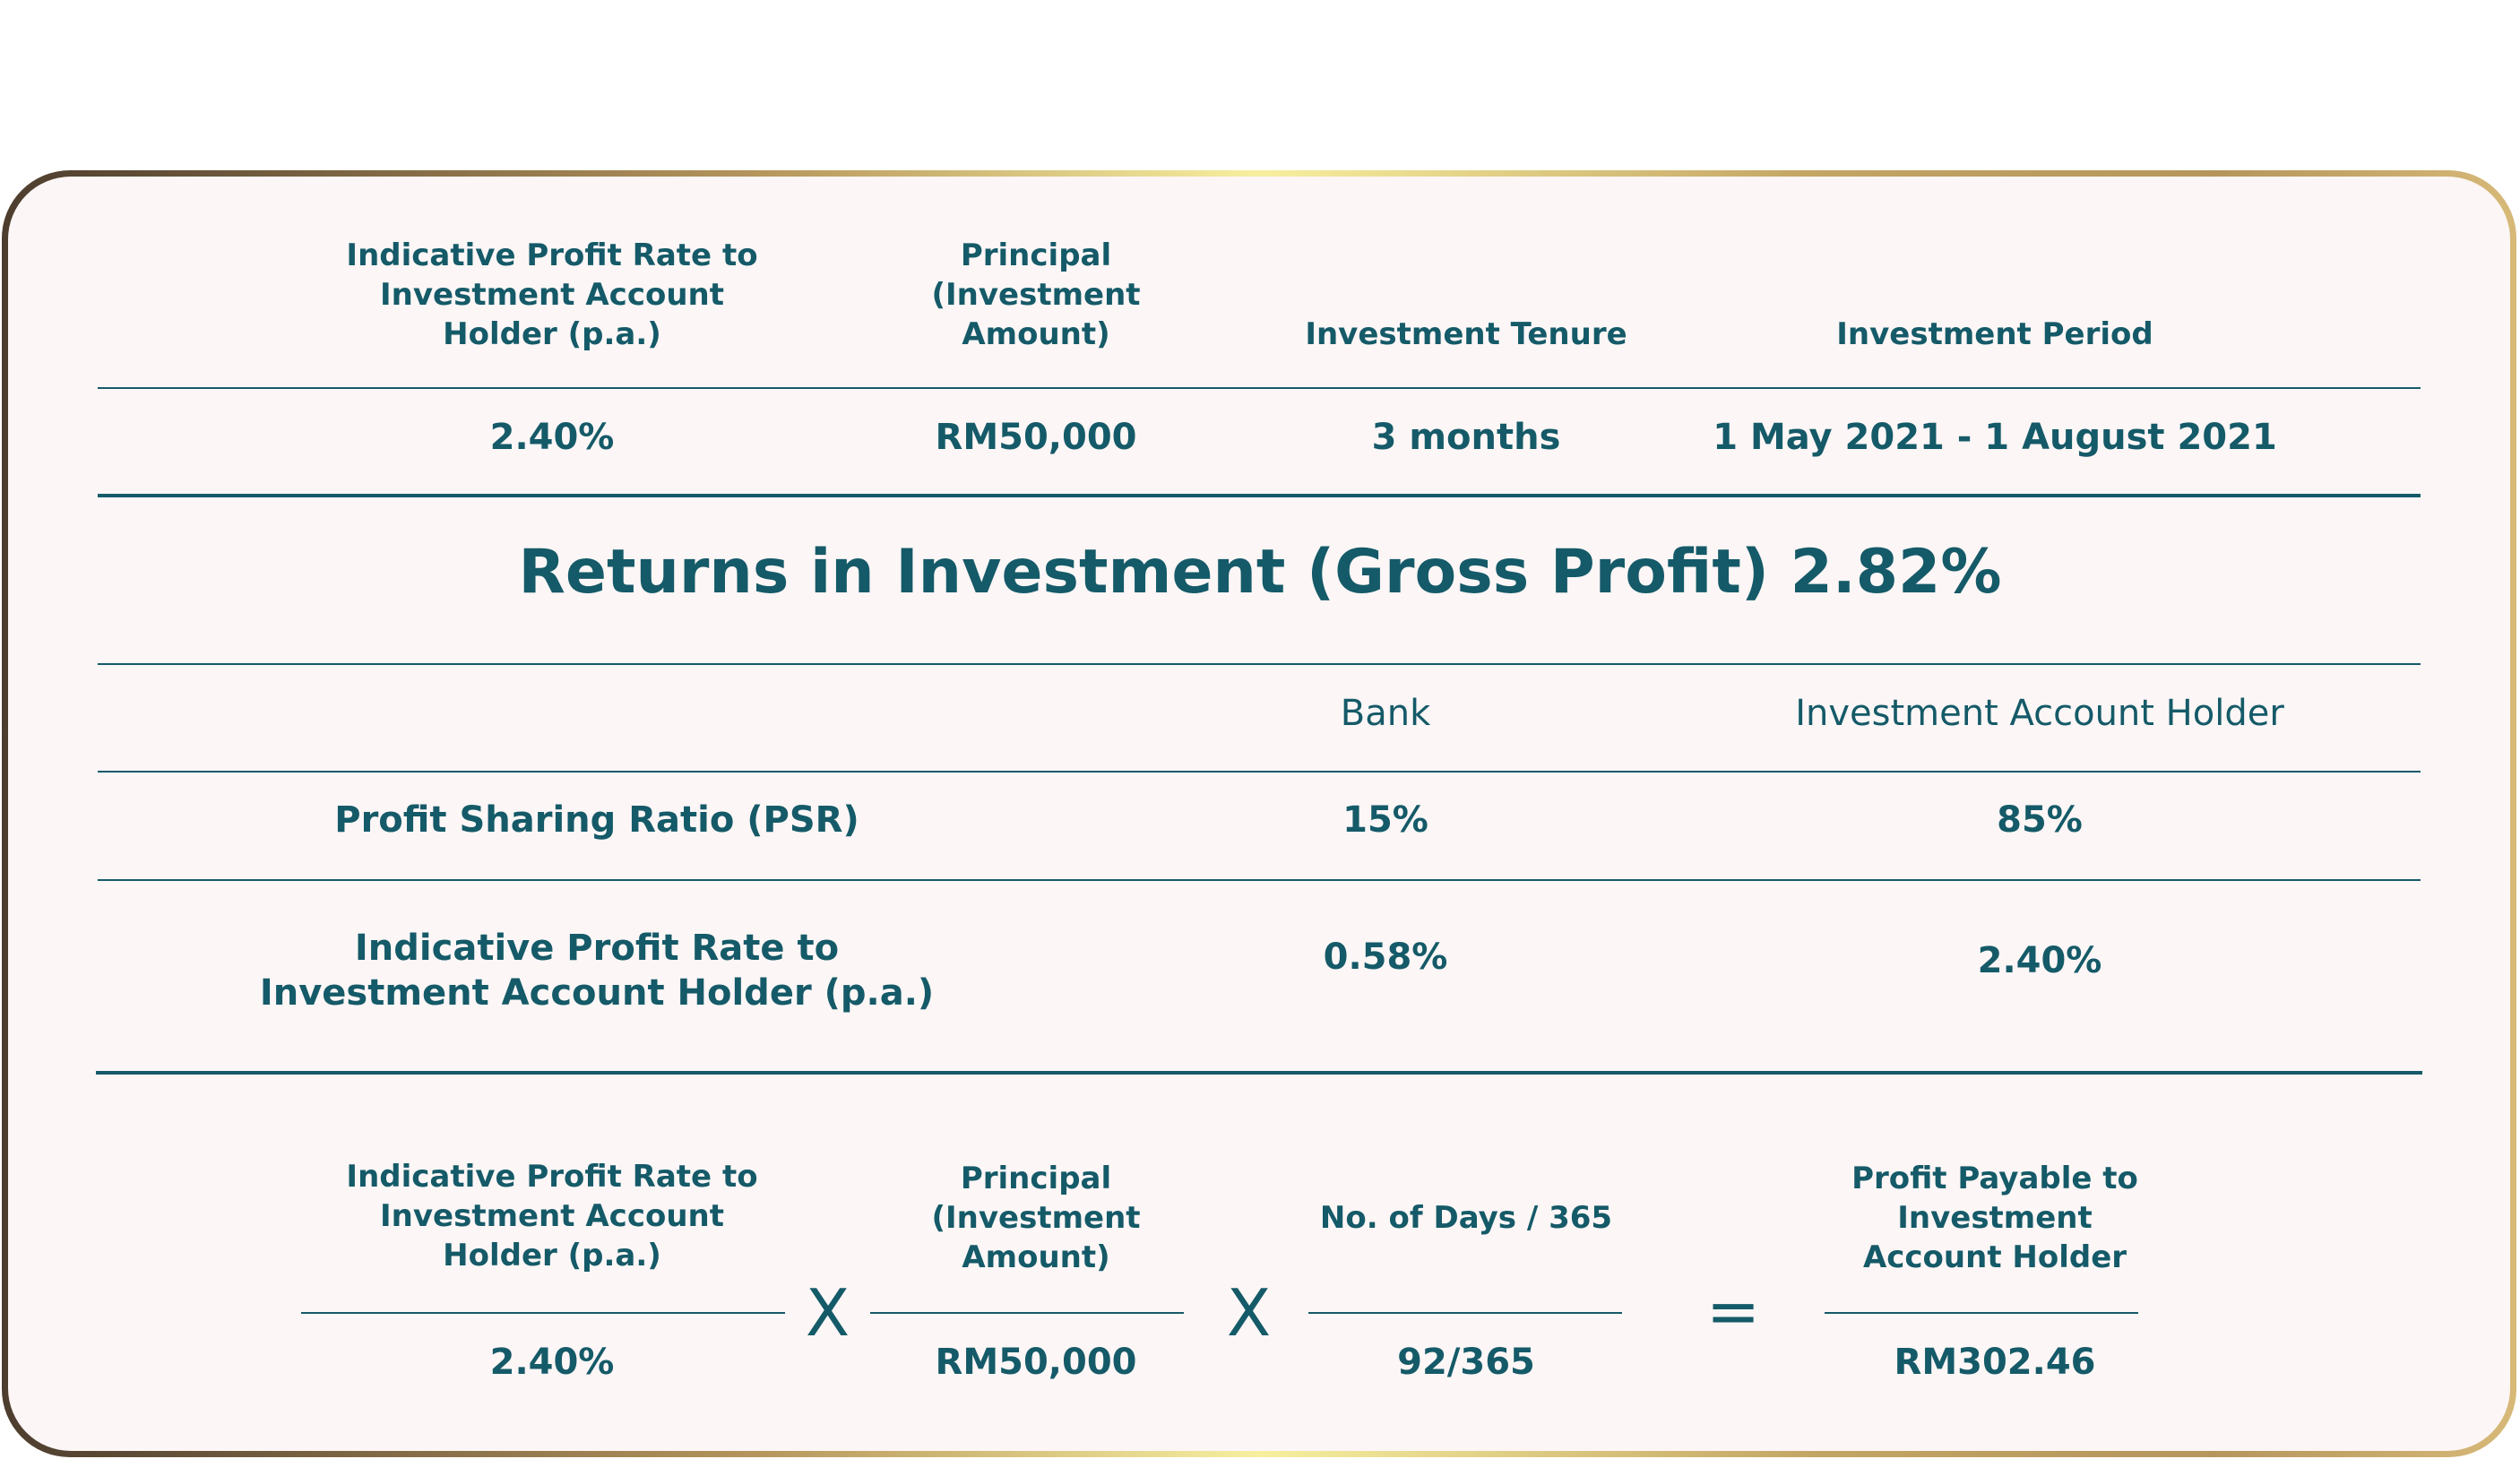  What do you see at coordinates (1259, 1073) in the screenshot?
I see `divider-sharing-table-end` at bounding box center [1259, 1073].